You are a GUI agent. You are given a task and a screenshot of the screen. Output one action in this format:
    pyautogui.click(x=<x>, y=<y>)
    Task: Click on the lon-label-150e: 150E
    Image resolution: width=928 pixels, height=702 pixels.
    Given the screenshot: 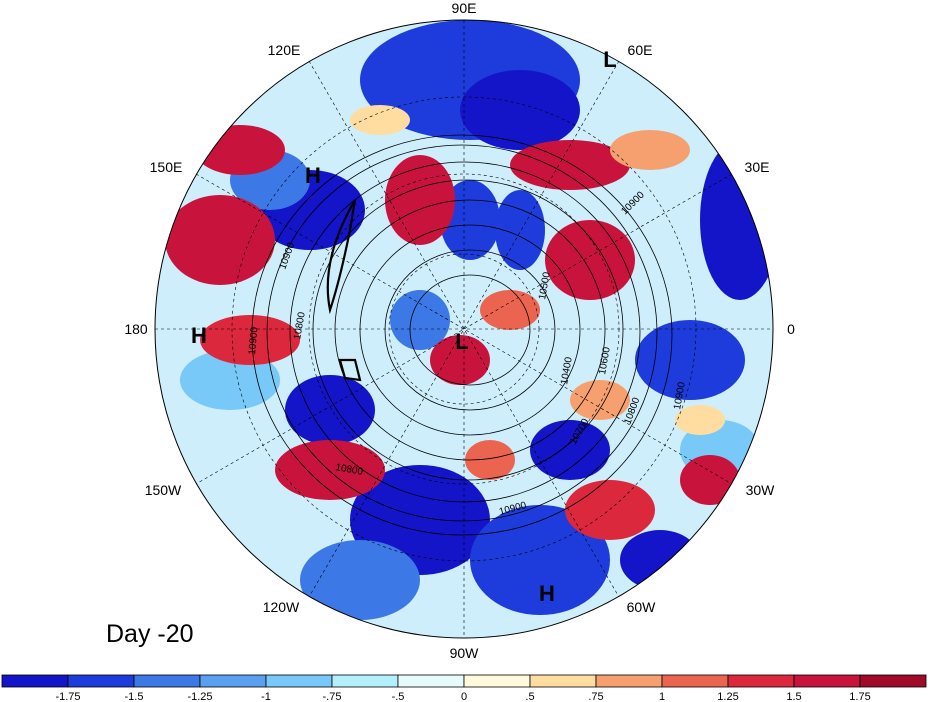 What is the action you would take?
    pyautogui.click(x=166, y=167)
    